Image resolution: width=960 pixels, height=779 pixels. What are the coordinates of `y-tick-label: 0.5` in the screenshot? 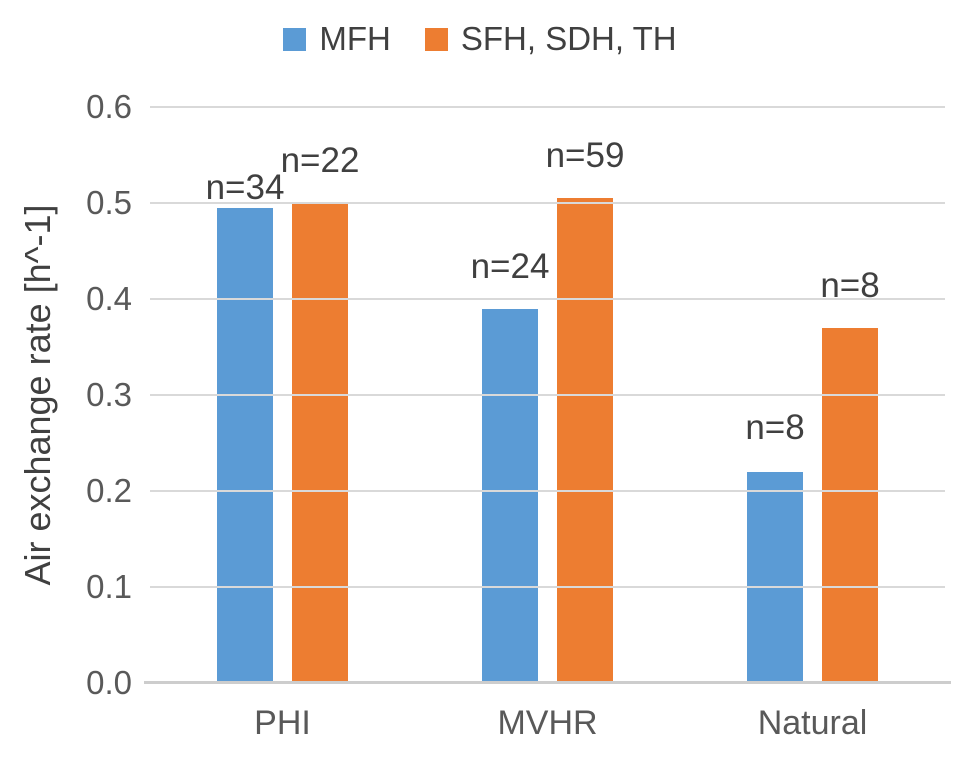 It's located at (109, 202).